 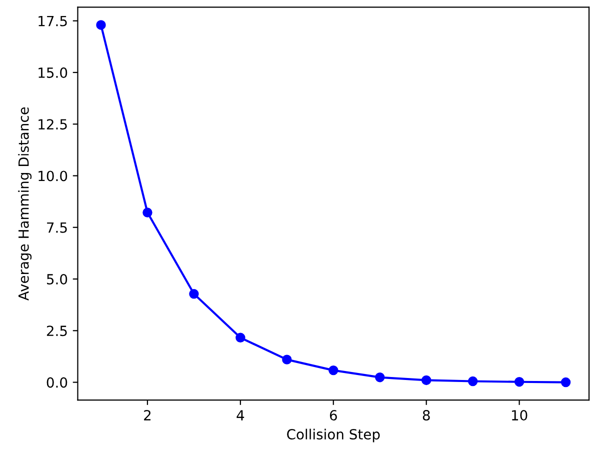 What do you see at coordinates (25, 204) in the screenshot?
I see `y-axis-title: Average Hamming Distance` at bounding box center [25, 204].